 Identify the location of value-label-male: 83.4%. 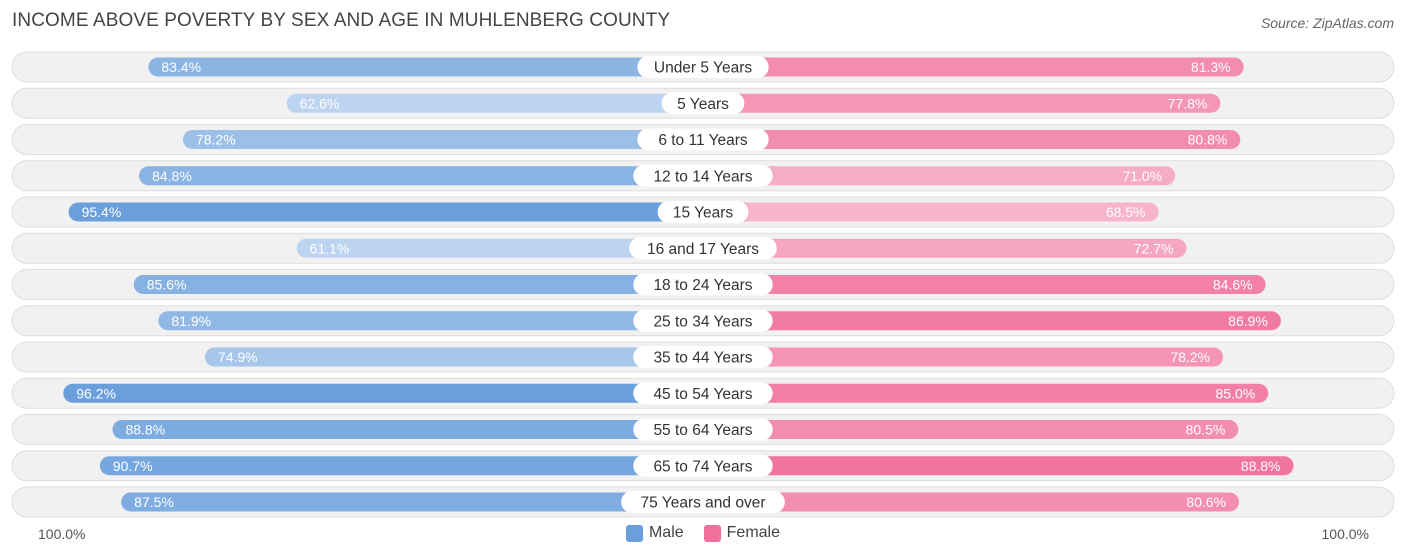
(181, 67).